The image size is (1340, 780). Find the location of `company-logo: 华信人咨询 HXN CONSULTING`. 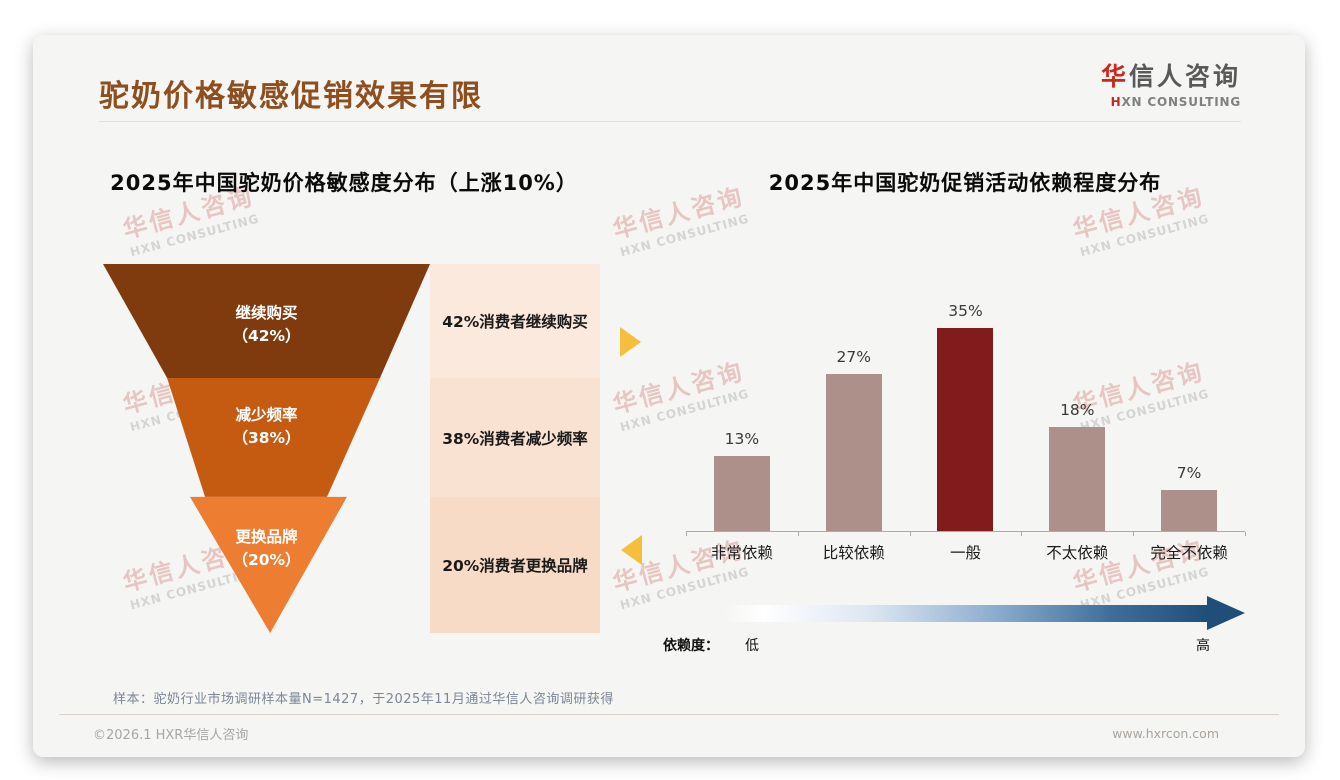

company-logo: 华信人咨询 HXN CONSULTING is located at coordinates (1171, 83).